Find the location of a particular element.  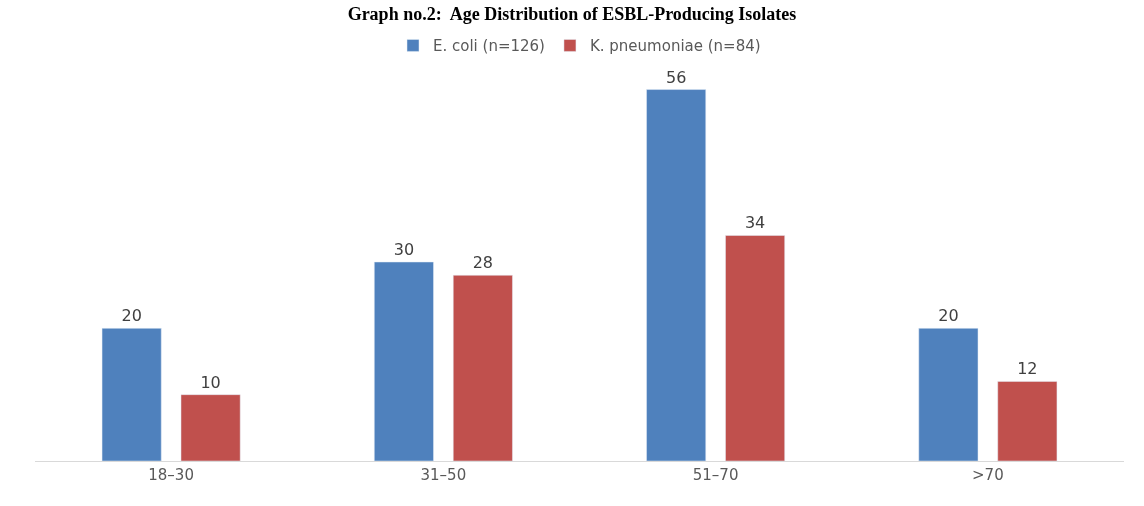

x-tick-label: 31–50 is located at coordinates (443, 475).